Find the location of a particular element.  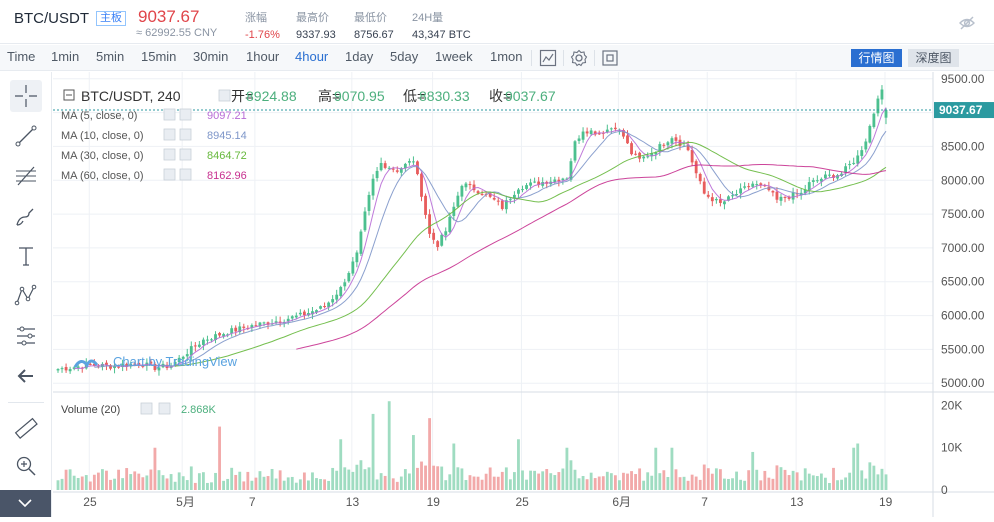

stat-value: 9337.93 is located at coordinates (316, 35).